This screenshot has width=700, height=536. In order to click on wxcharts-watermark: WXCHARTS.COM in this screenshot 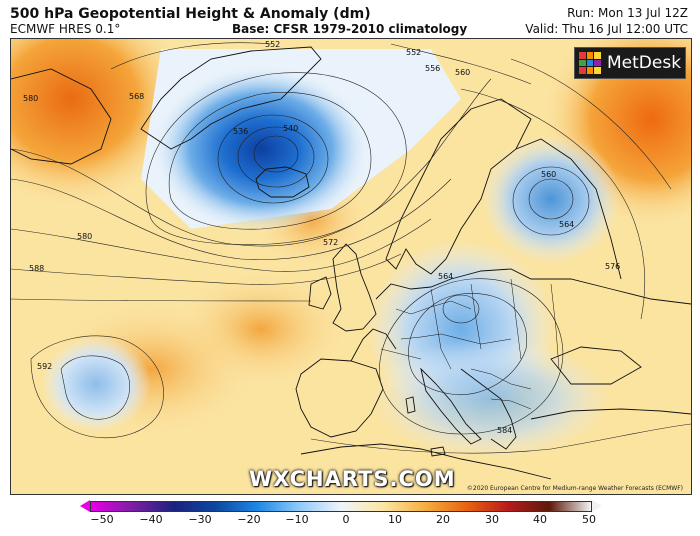, I will do `click(352, 479)`.